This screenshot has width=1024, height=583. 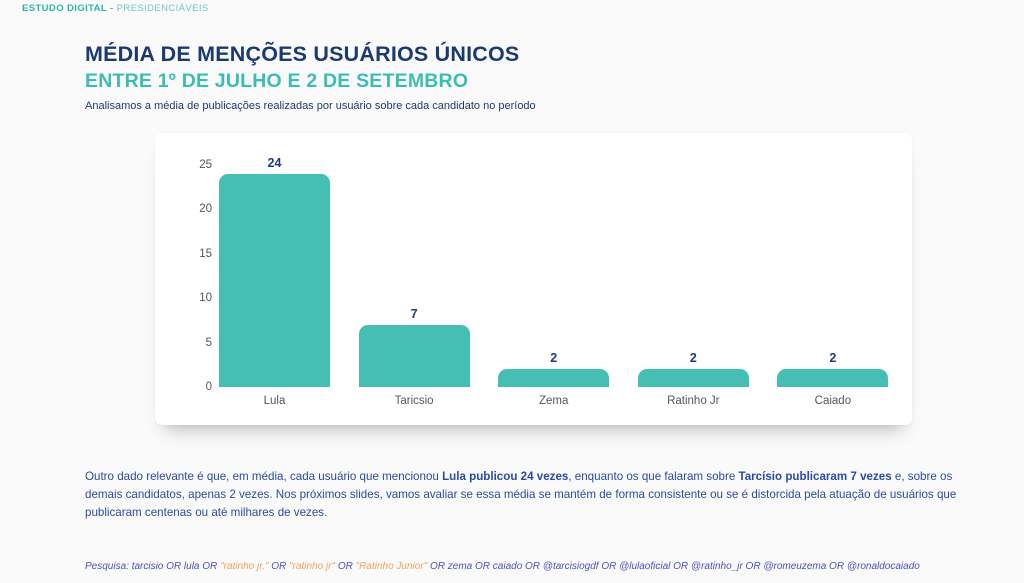 What do you see at coordinates (205, 253) in the screenshot?
I see `y-axis-tick-label: 15` at bounding box center [205, 253].